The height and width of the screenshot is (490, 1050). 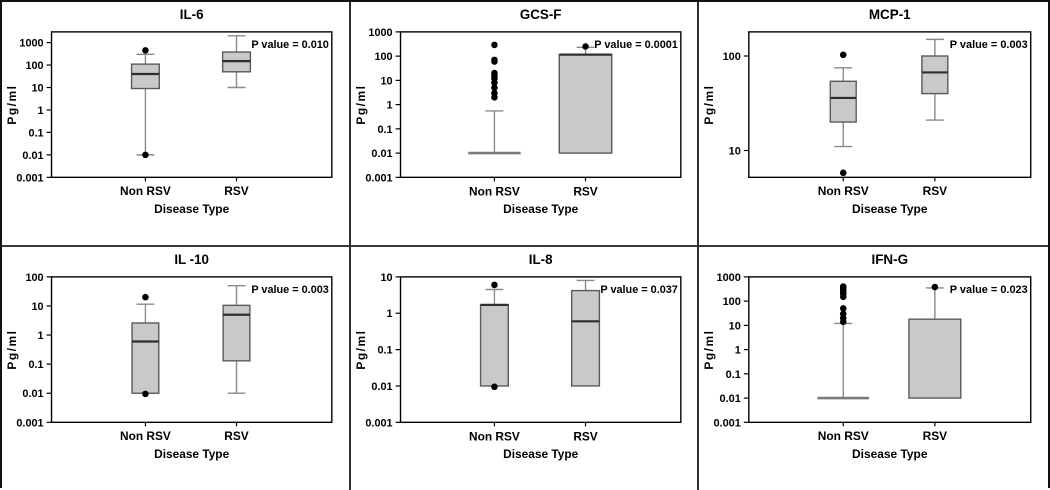 I want to click on p-value-label: P value = 0.037, so click(x=638, y=290).